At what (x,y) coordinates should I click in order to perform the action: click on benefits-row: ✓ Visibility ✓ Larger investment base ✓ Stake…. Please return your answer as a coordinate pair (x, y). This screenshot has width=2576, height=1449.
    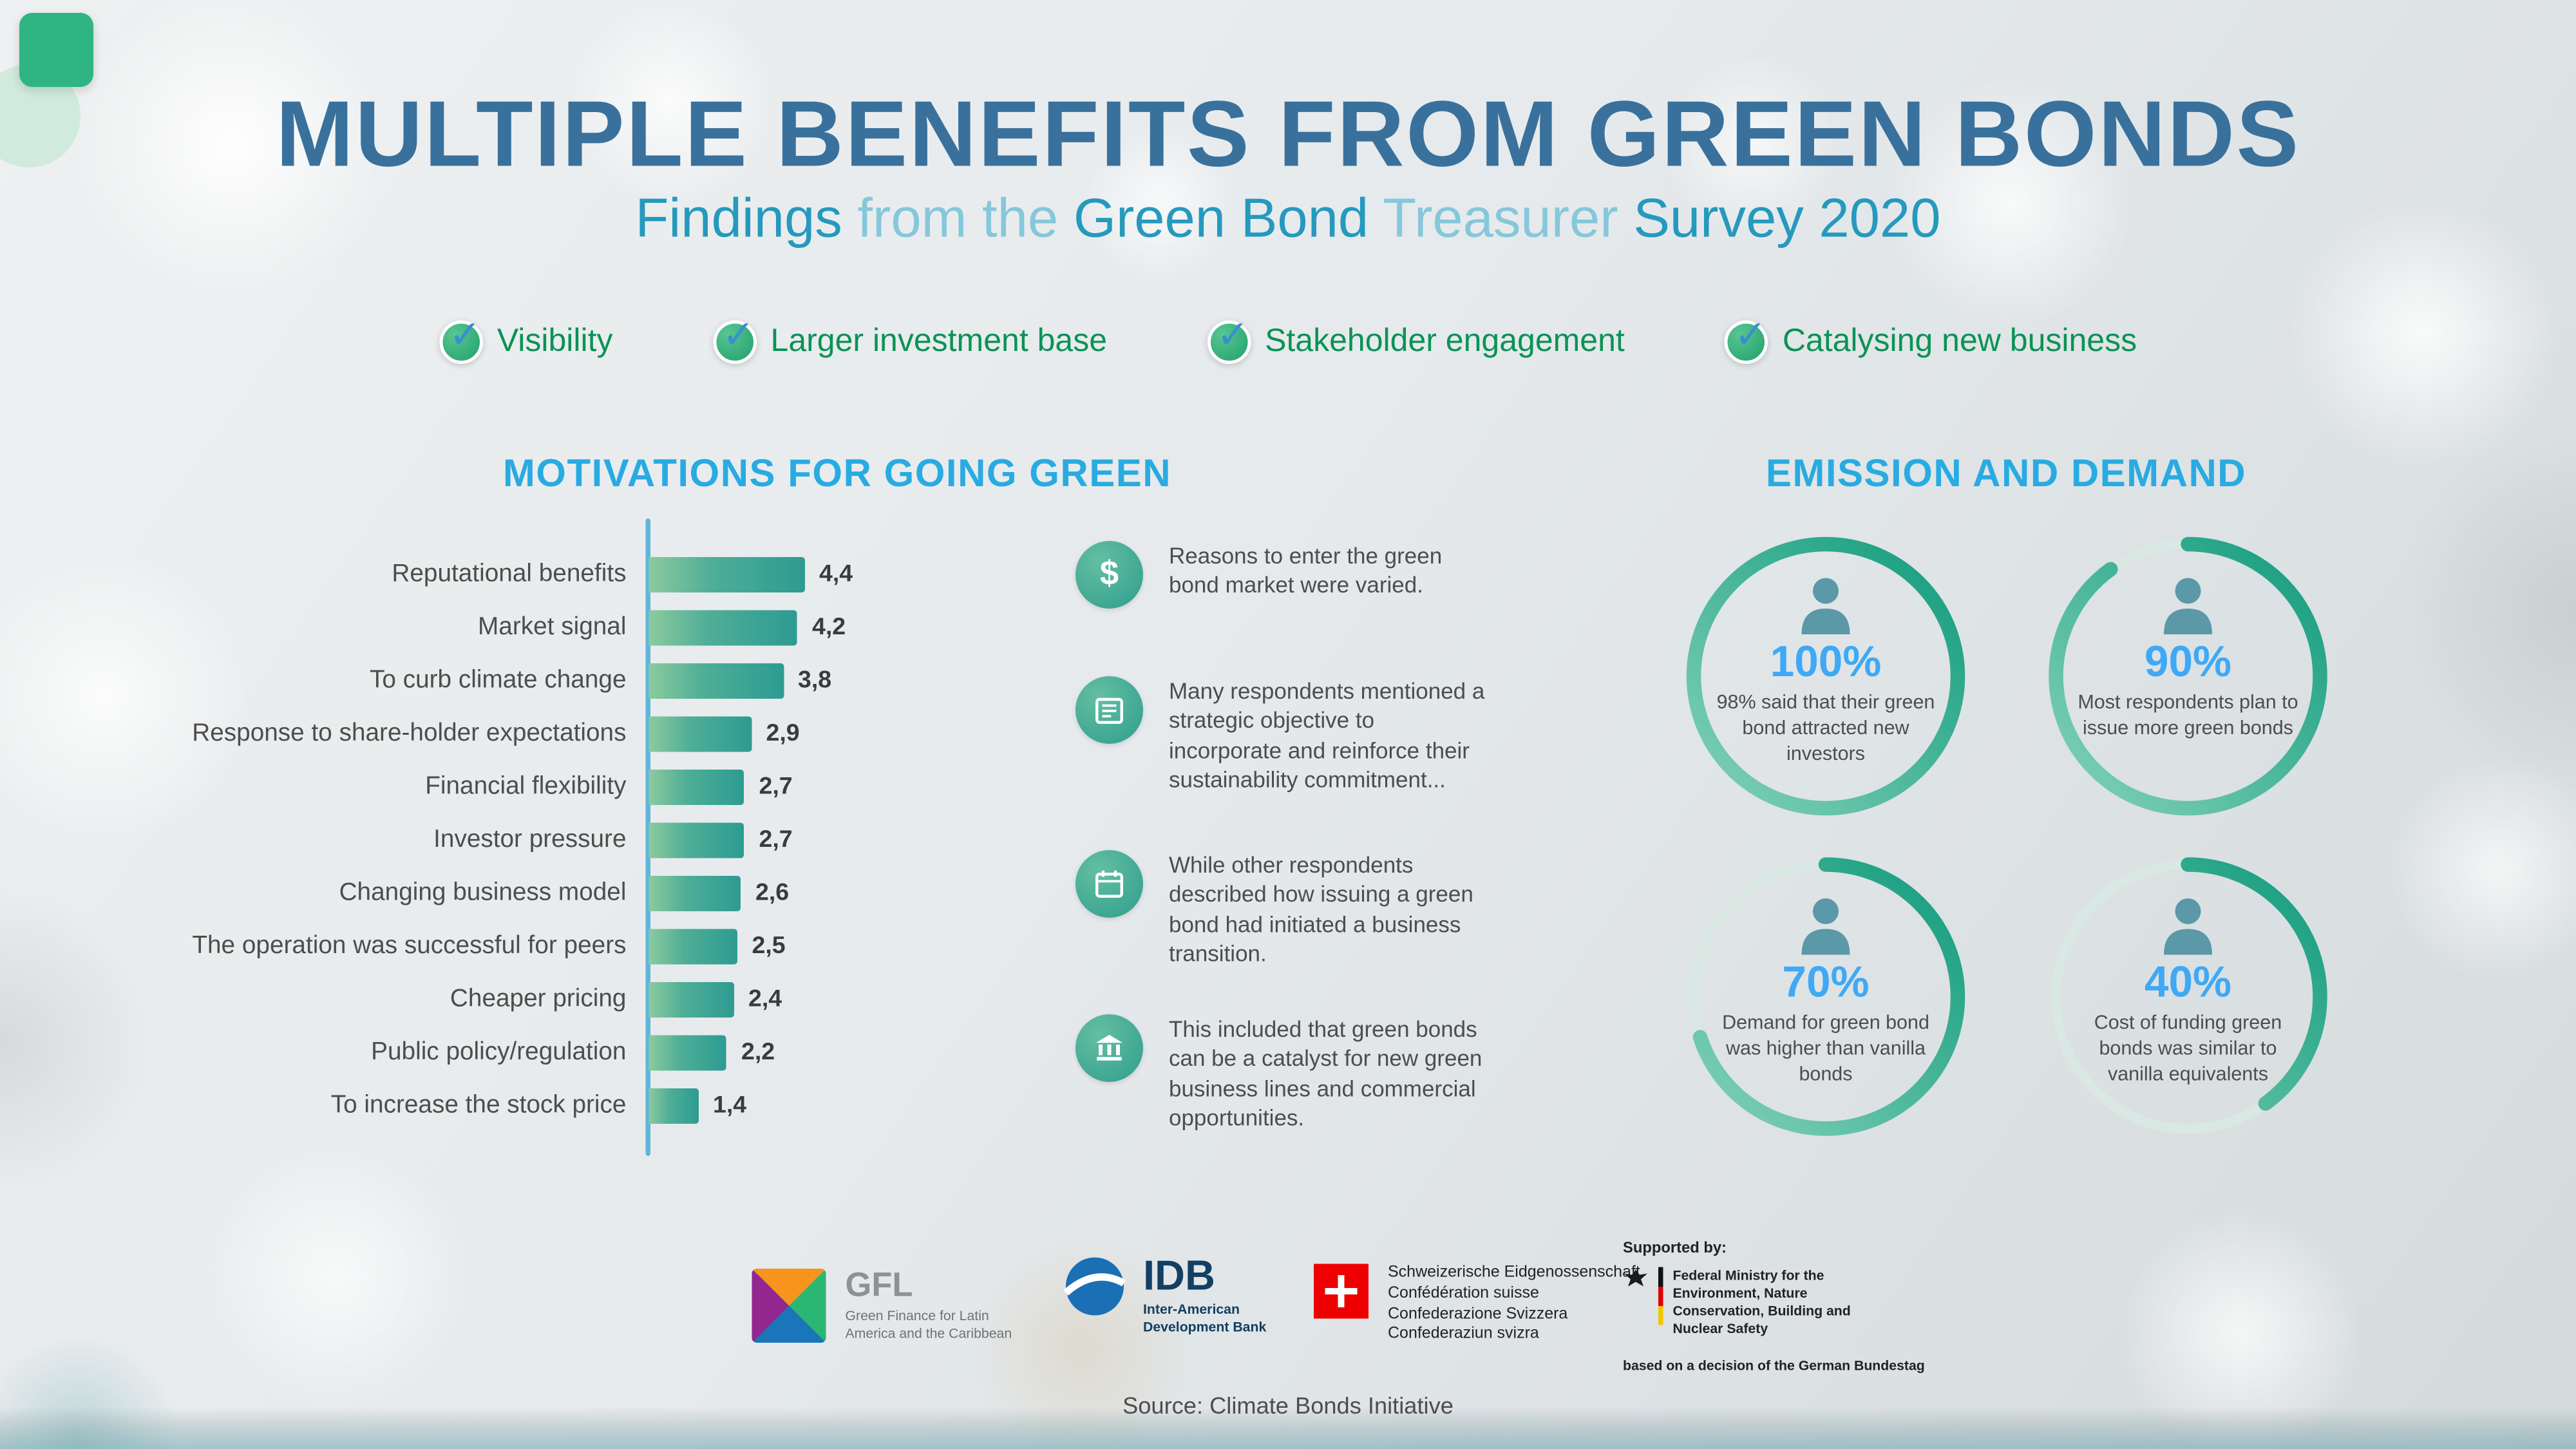
    Looking at the image, I should click on (1288, 339).